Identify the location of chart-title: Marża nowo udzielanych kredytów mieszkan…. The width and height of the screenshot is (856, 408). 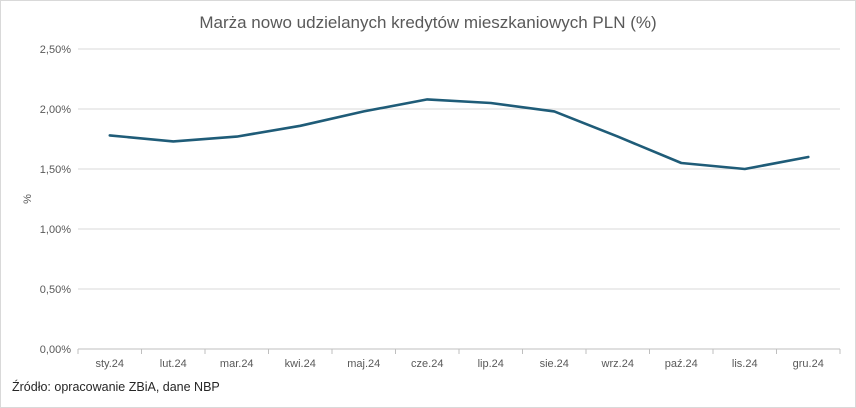
(428, 22).